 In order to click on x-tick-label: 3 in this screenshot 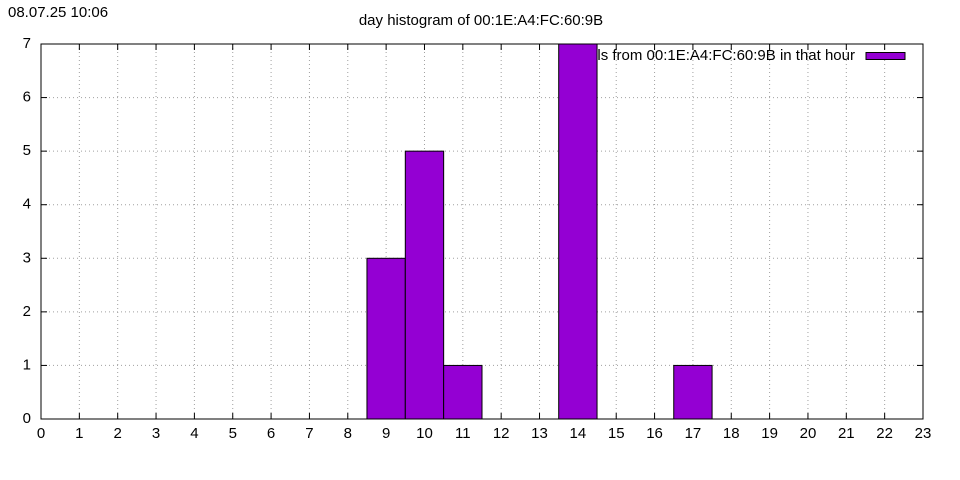, I will do `click(156, 433)`.